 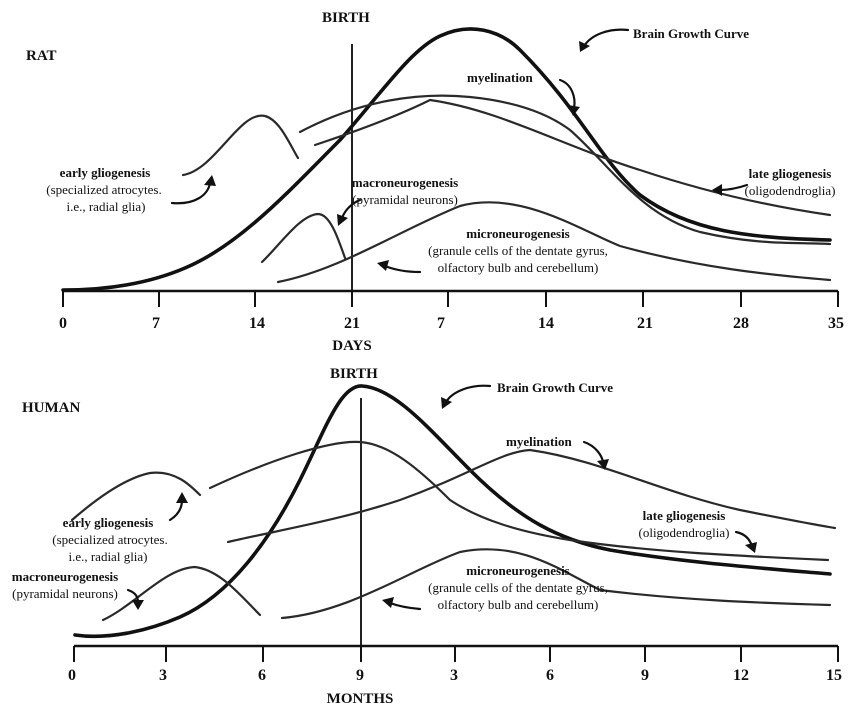 I want to click on human-late-gliogenesis-sub: (oligodendroglia), so click(x=684, y=532).